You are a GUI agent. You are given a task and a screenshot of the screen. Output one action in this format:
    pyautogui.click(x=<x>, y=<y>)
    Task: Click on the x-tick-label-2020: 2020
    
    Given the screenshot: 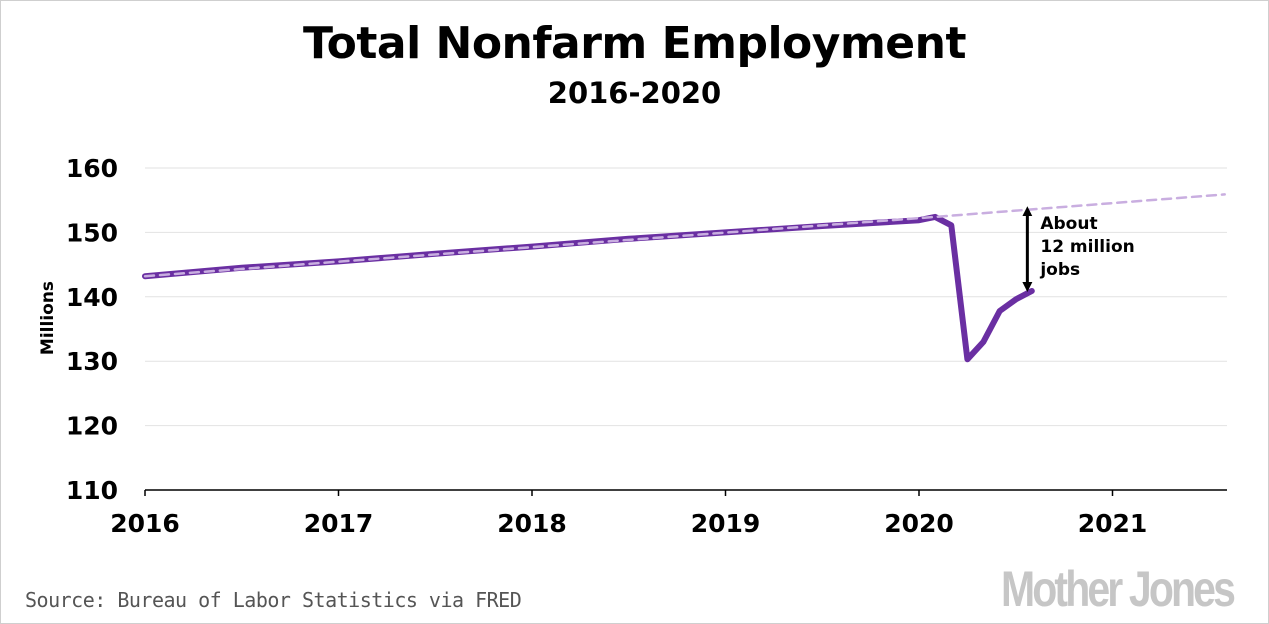 What is the action you would take?
    pyautogui.click(x=919, y=523)
    